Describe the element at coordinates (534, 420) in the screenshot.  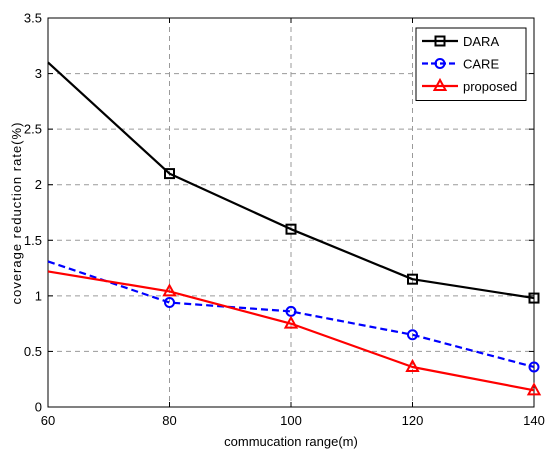
I see `x-tick-label: 140` at that location.